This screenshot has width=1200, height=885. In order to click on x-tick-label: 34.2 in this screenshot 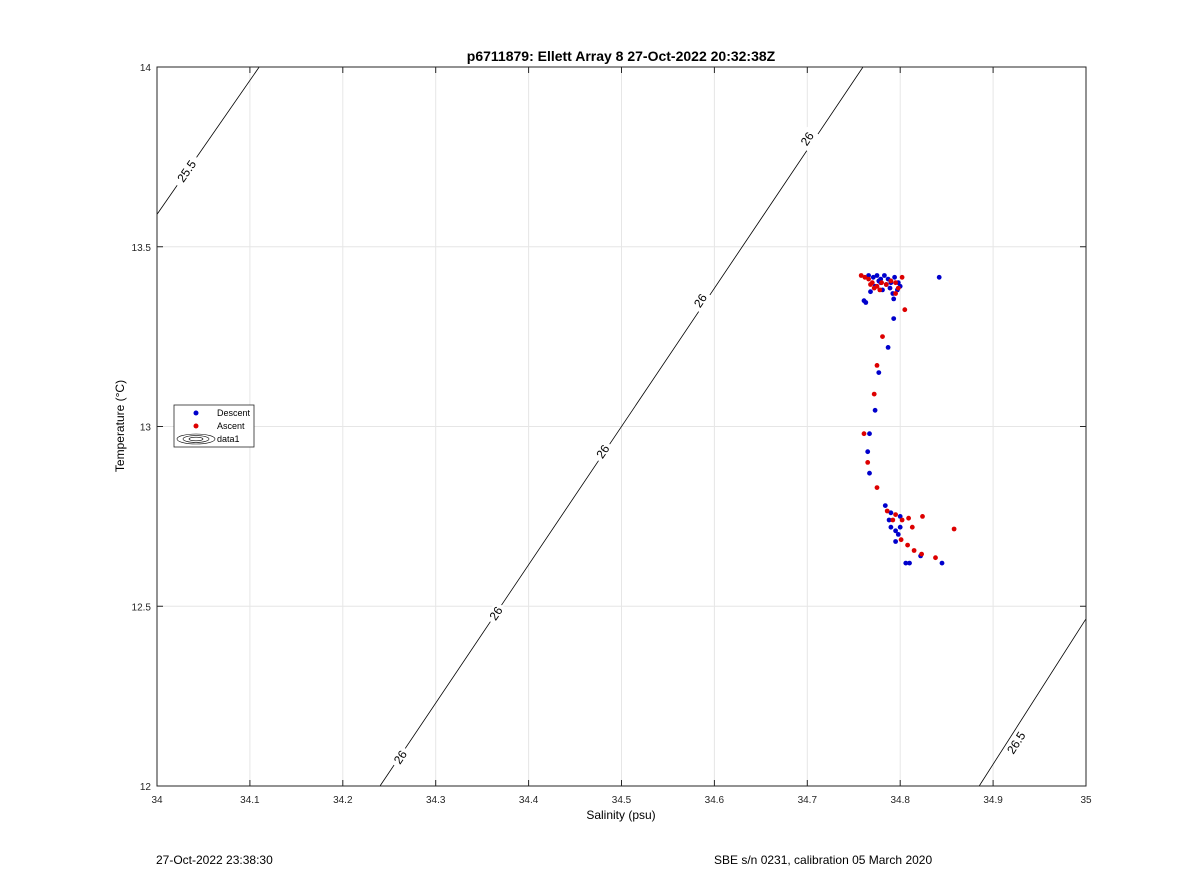, I will do `click(343, 800)`.